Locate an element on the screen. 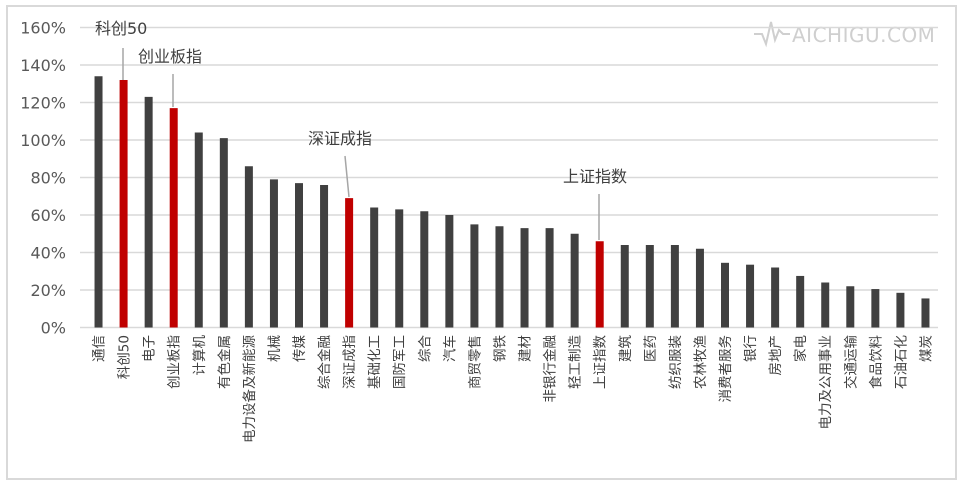 This screenshot has width=966, height=487. bar-电力设备及新能源 is located at coordinates (248, 247).